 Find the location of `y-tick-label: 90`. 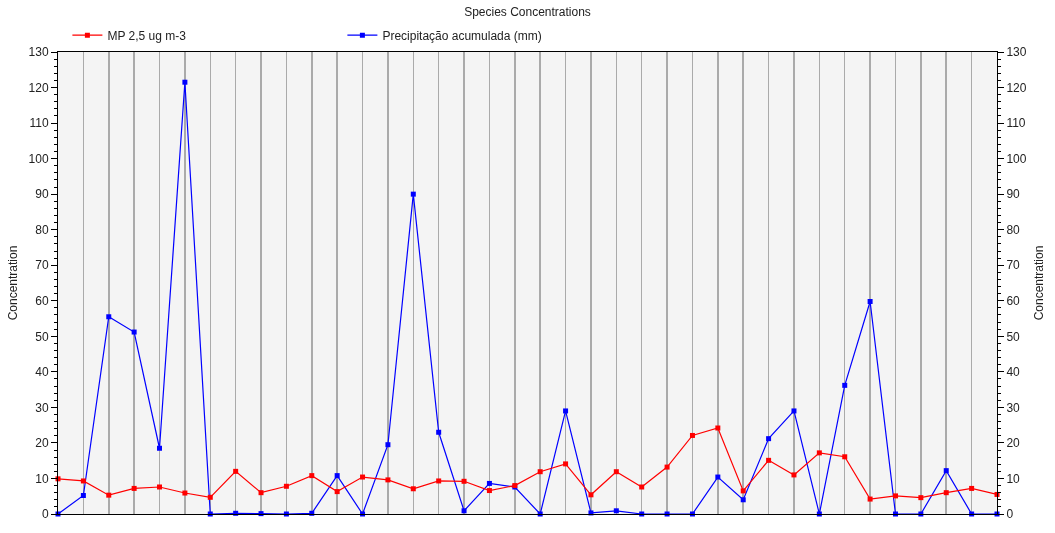

y-tick-label: 90 is located at coordinates (42, 194).